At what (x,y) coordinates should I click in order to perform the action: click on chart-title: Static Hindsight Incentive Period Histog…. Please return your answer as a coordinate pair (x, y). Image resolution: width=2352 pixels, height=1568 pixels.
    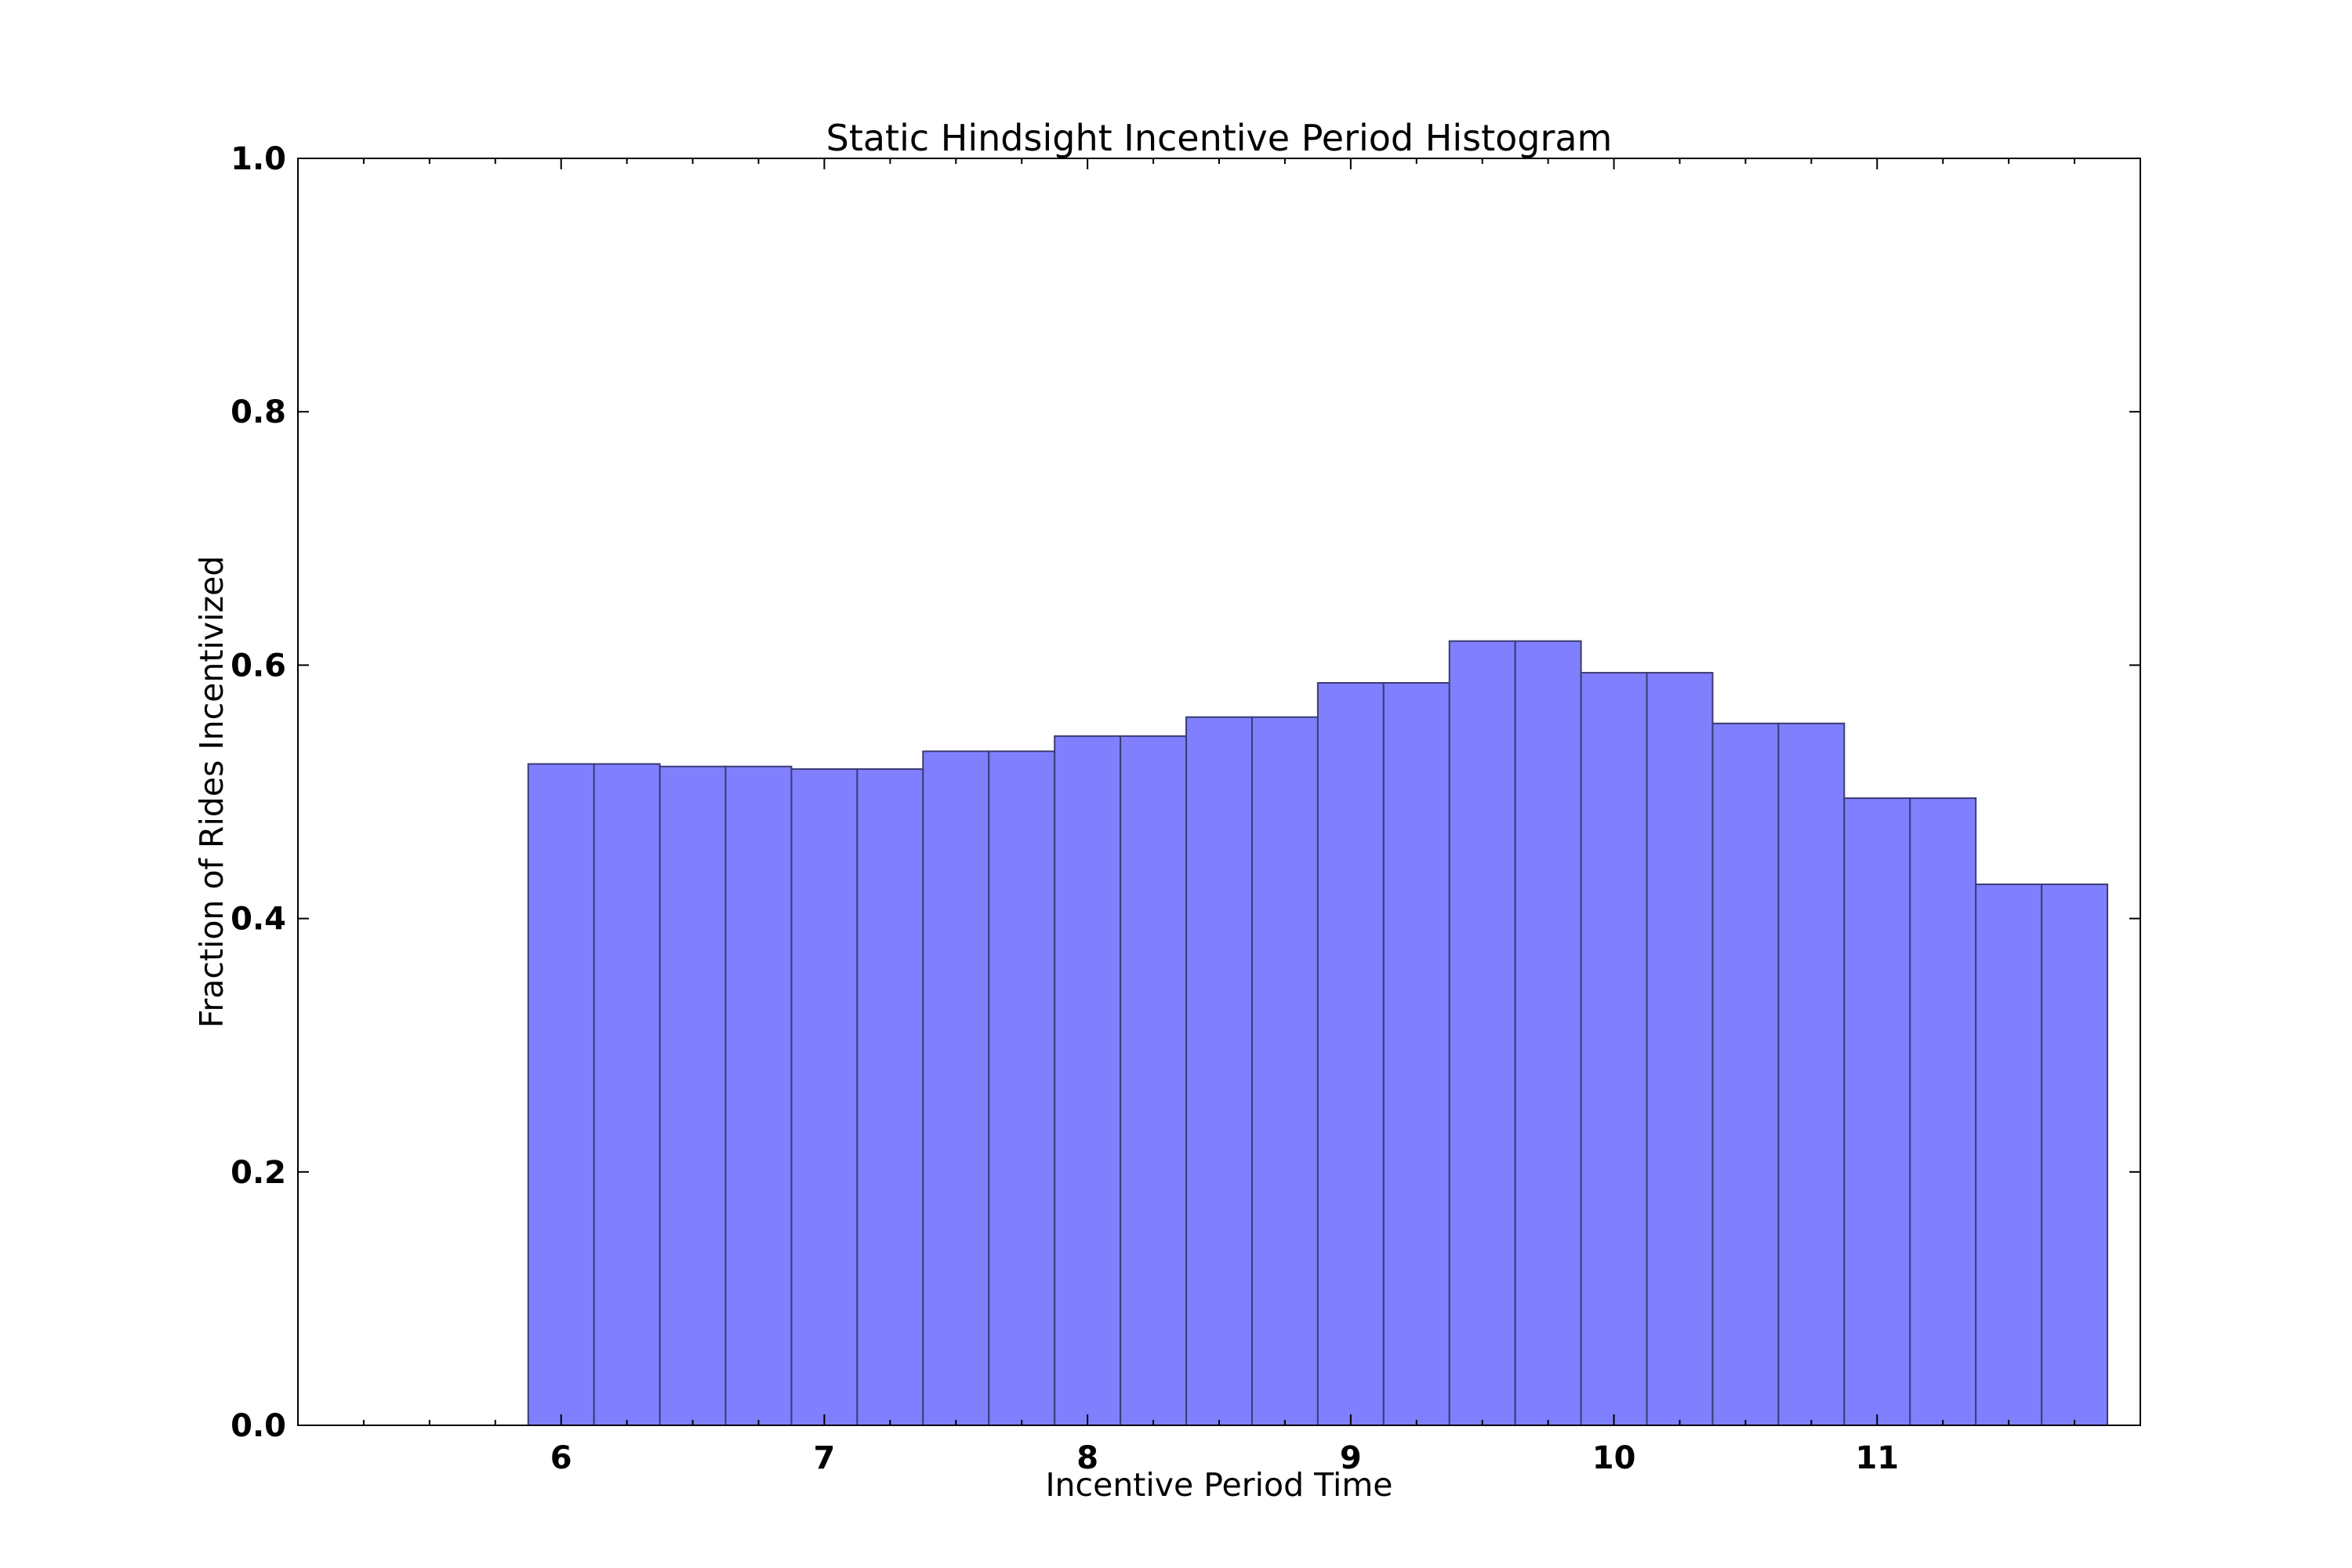
    Looking at the image, I should click on (1219, 138).